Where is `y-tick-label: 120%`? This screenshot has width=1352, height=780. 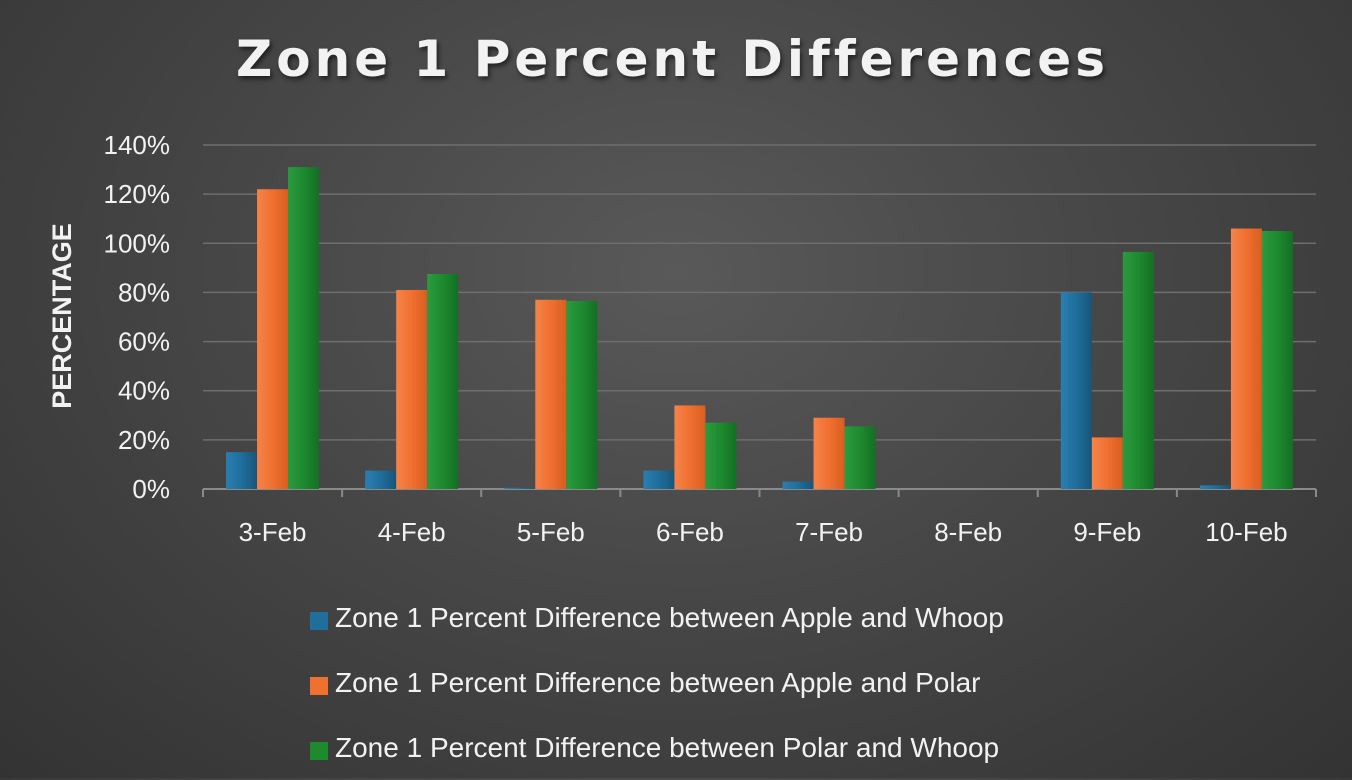
y-tick-label: 120% is located at coordinates (137, 194).